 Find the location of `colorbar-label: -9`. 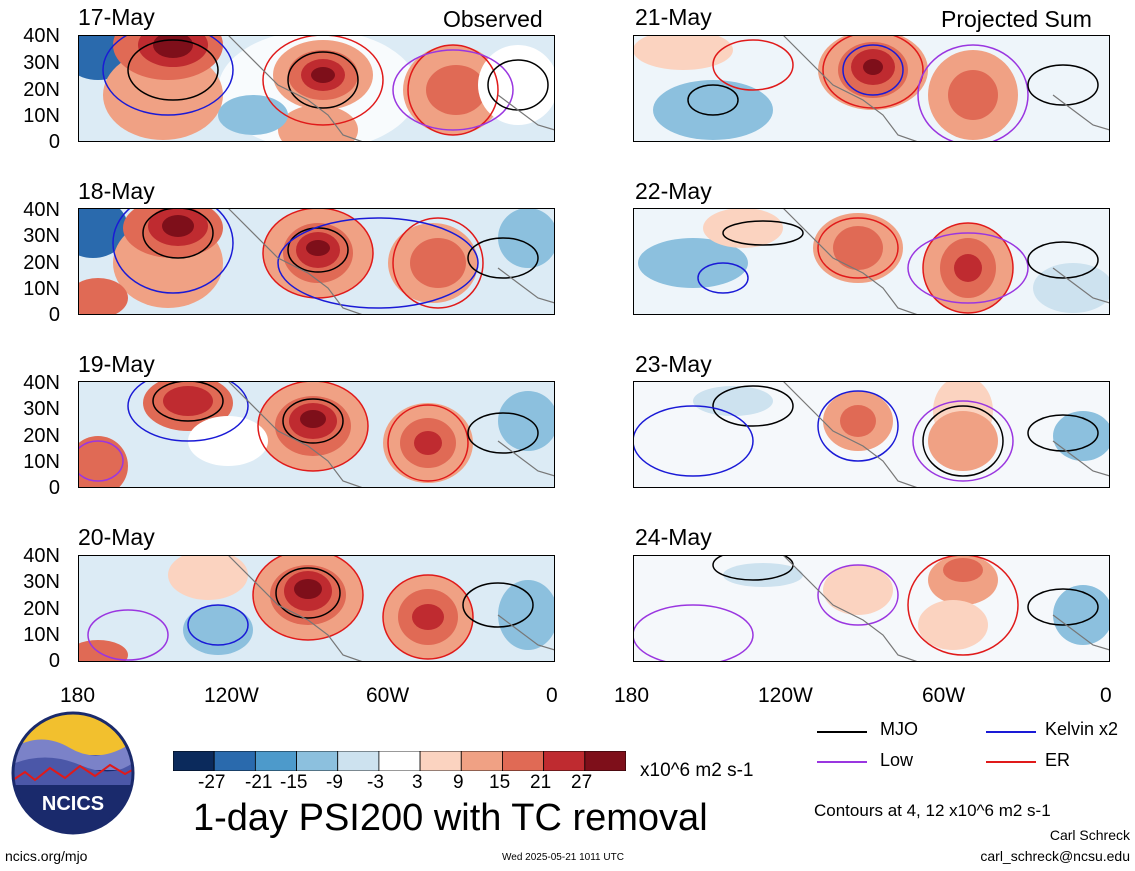

colorbar-label: -9 is located at coordinates (334, 782).